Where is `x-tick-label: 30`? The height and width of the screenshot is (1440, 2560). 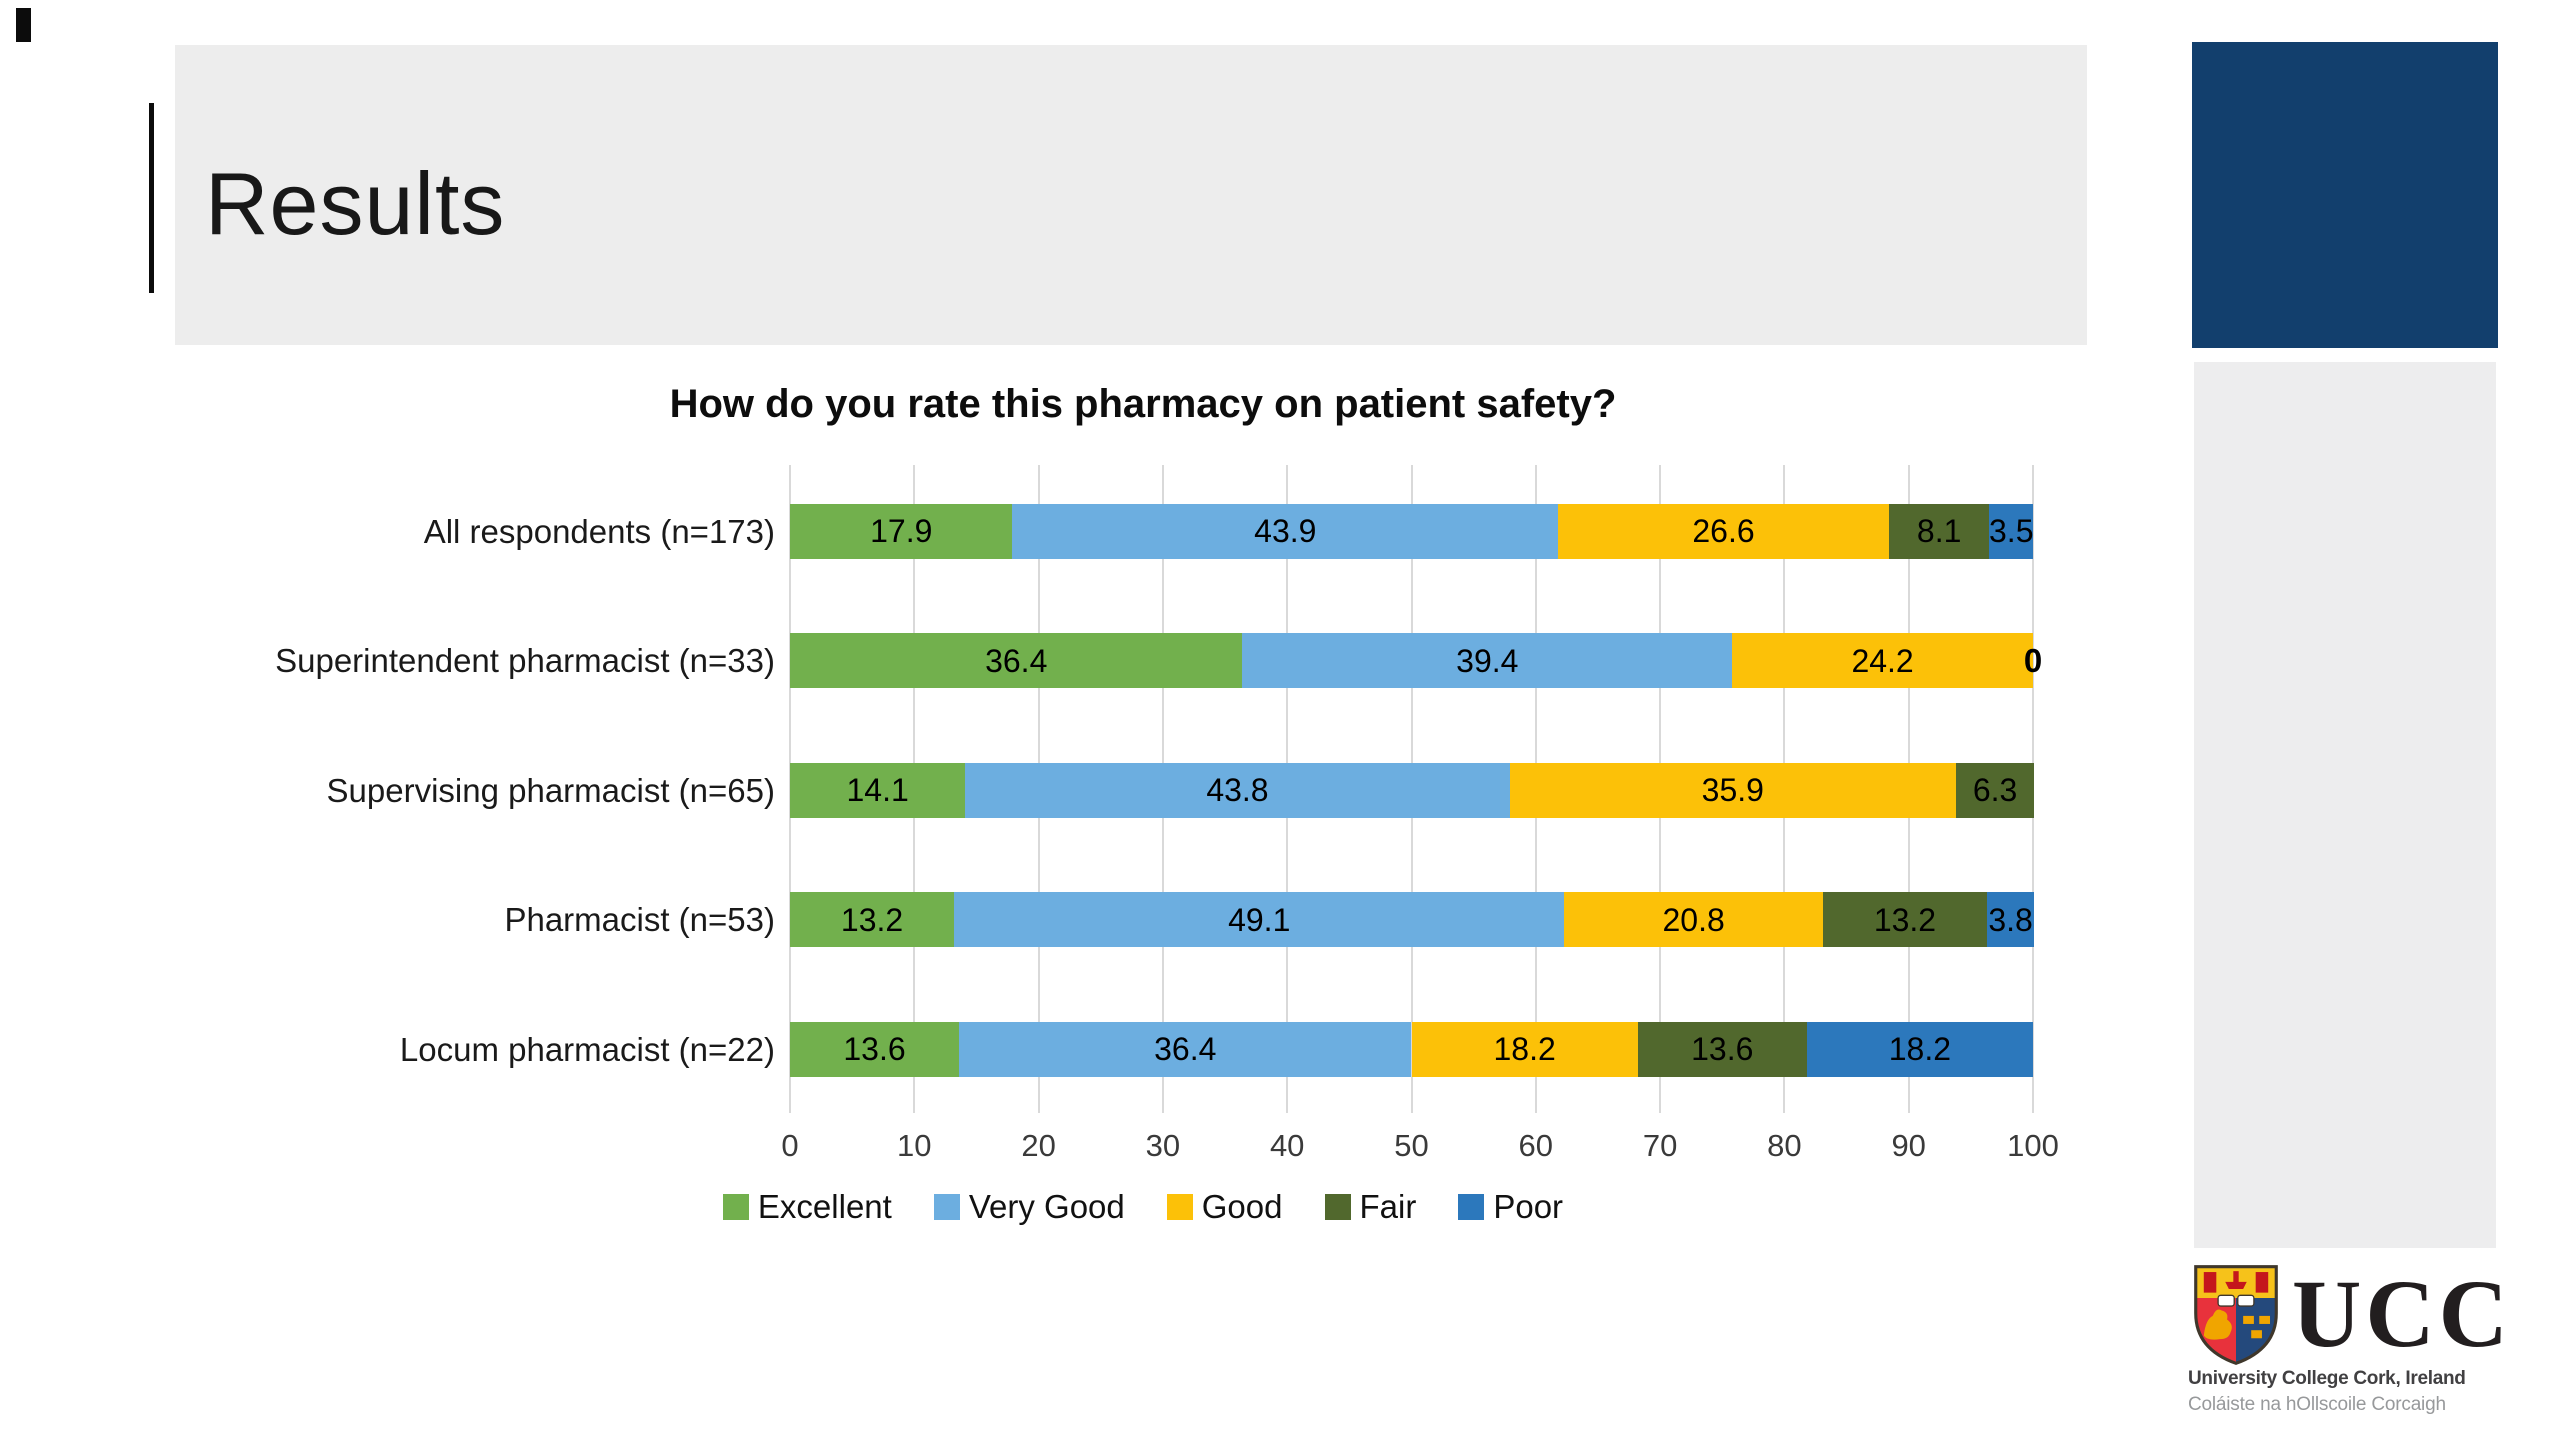
x-tick-label: 30 is located at coordinates (1163, 1145).